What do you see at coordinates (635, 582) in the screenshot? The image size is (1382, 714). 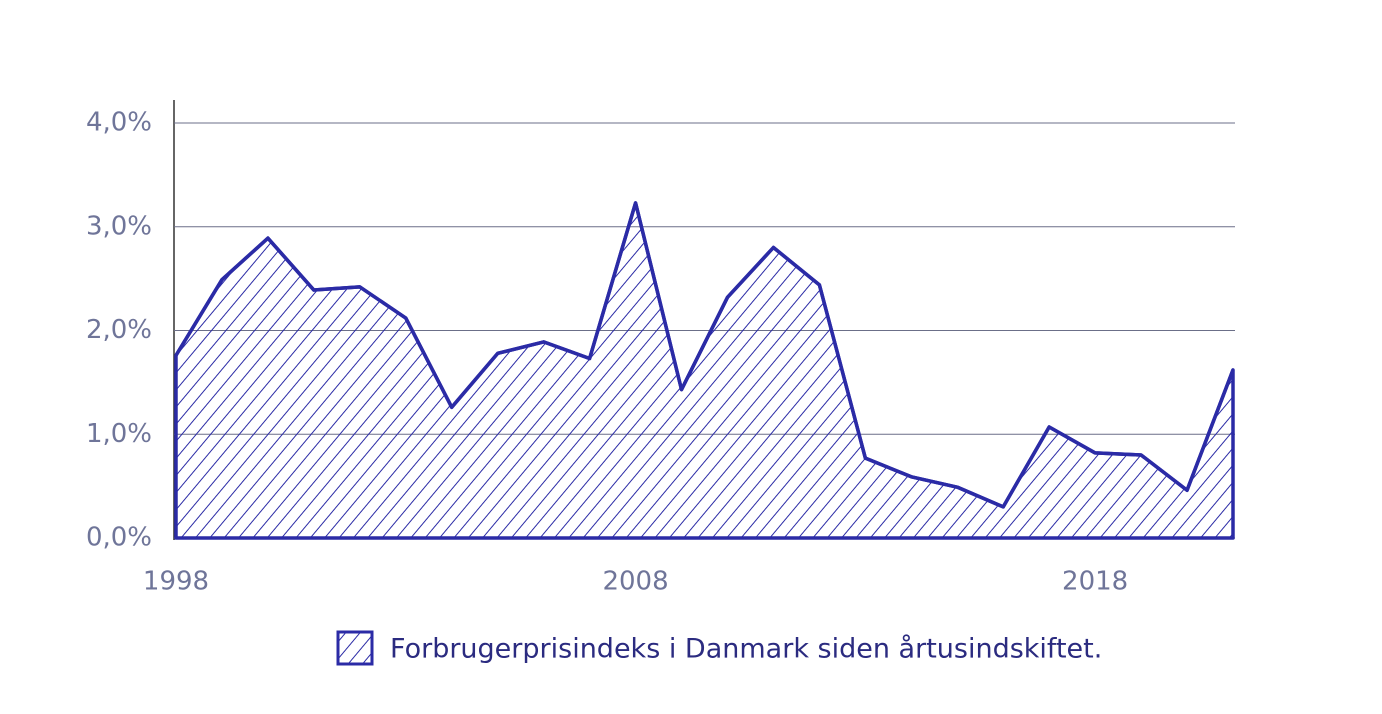 I see `x-tick-label: 2008` at bounding box center [635, 582].